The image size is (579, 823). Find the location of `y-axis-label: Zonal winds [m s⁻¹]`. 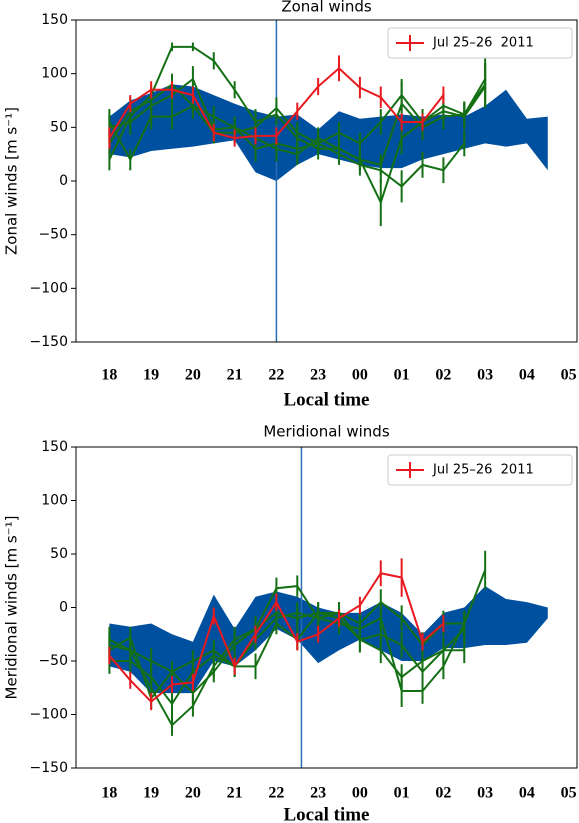

y-axis-label: Zonal winds [m s⁻¹] is located at coordinates (12, 181).